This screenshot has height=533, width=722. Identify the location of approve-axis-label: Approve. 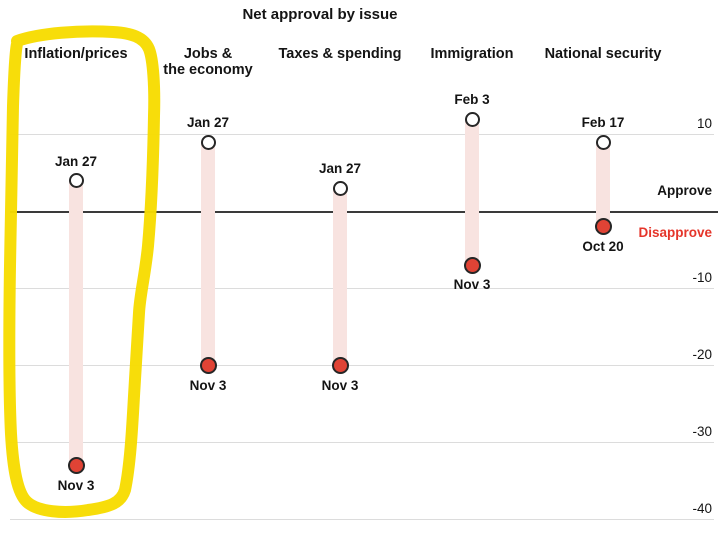
(684, 190).